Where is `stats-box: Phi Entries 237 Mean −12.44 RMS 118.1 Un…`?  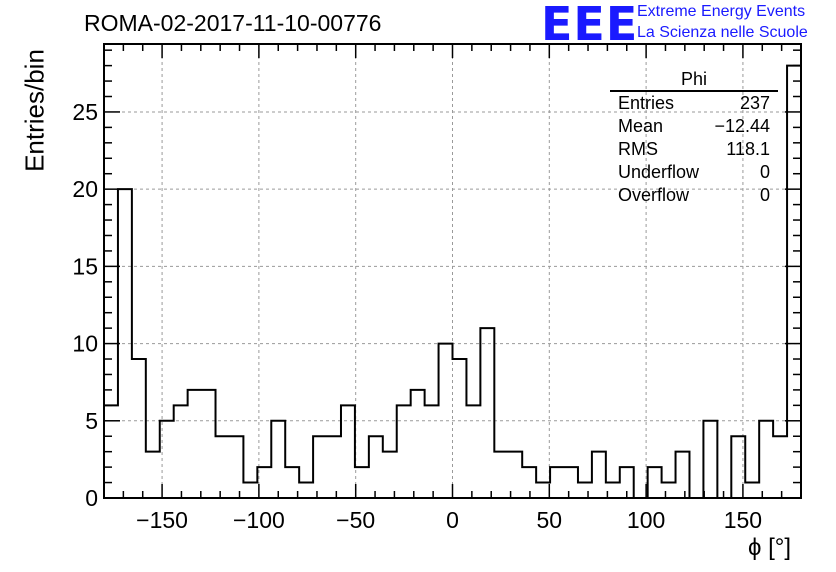
stats-box: Phi Entries 237 Mean −12.44 RMS 118.1 Un… is located at coordinates (694, 137).